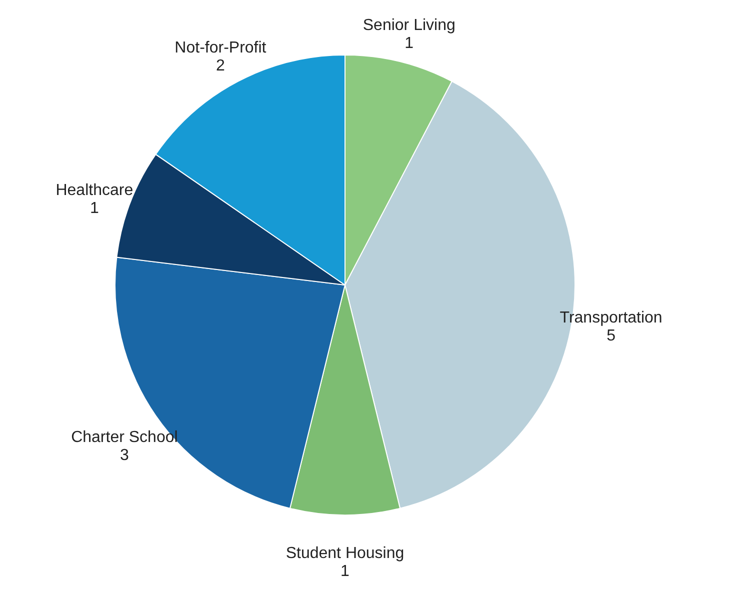 This screenshot has height=592, width=736. I want to click on slice-label: Student Housing, so click(345, 553).